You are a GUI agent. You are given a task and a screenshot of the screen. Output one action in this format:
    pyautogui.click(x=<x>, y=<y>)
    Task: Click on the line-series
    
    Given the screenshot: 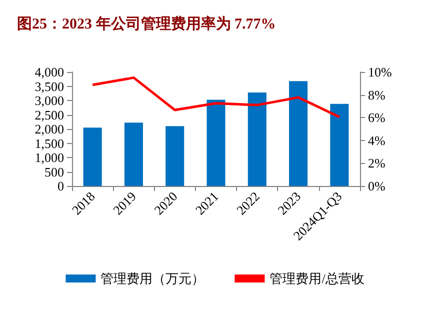 What is the action you would take?
    pyautogui.click(x=216, y=97)
    